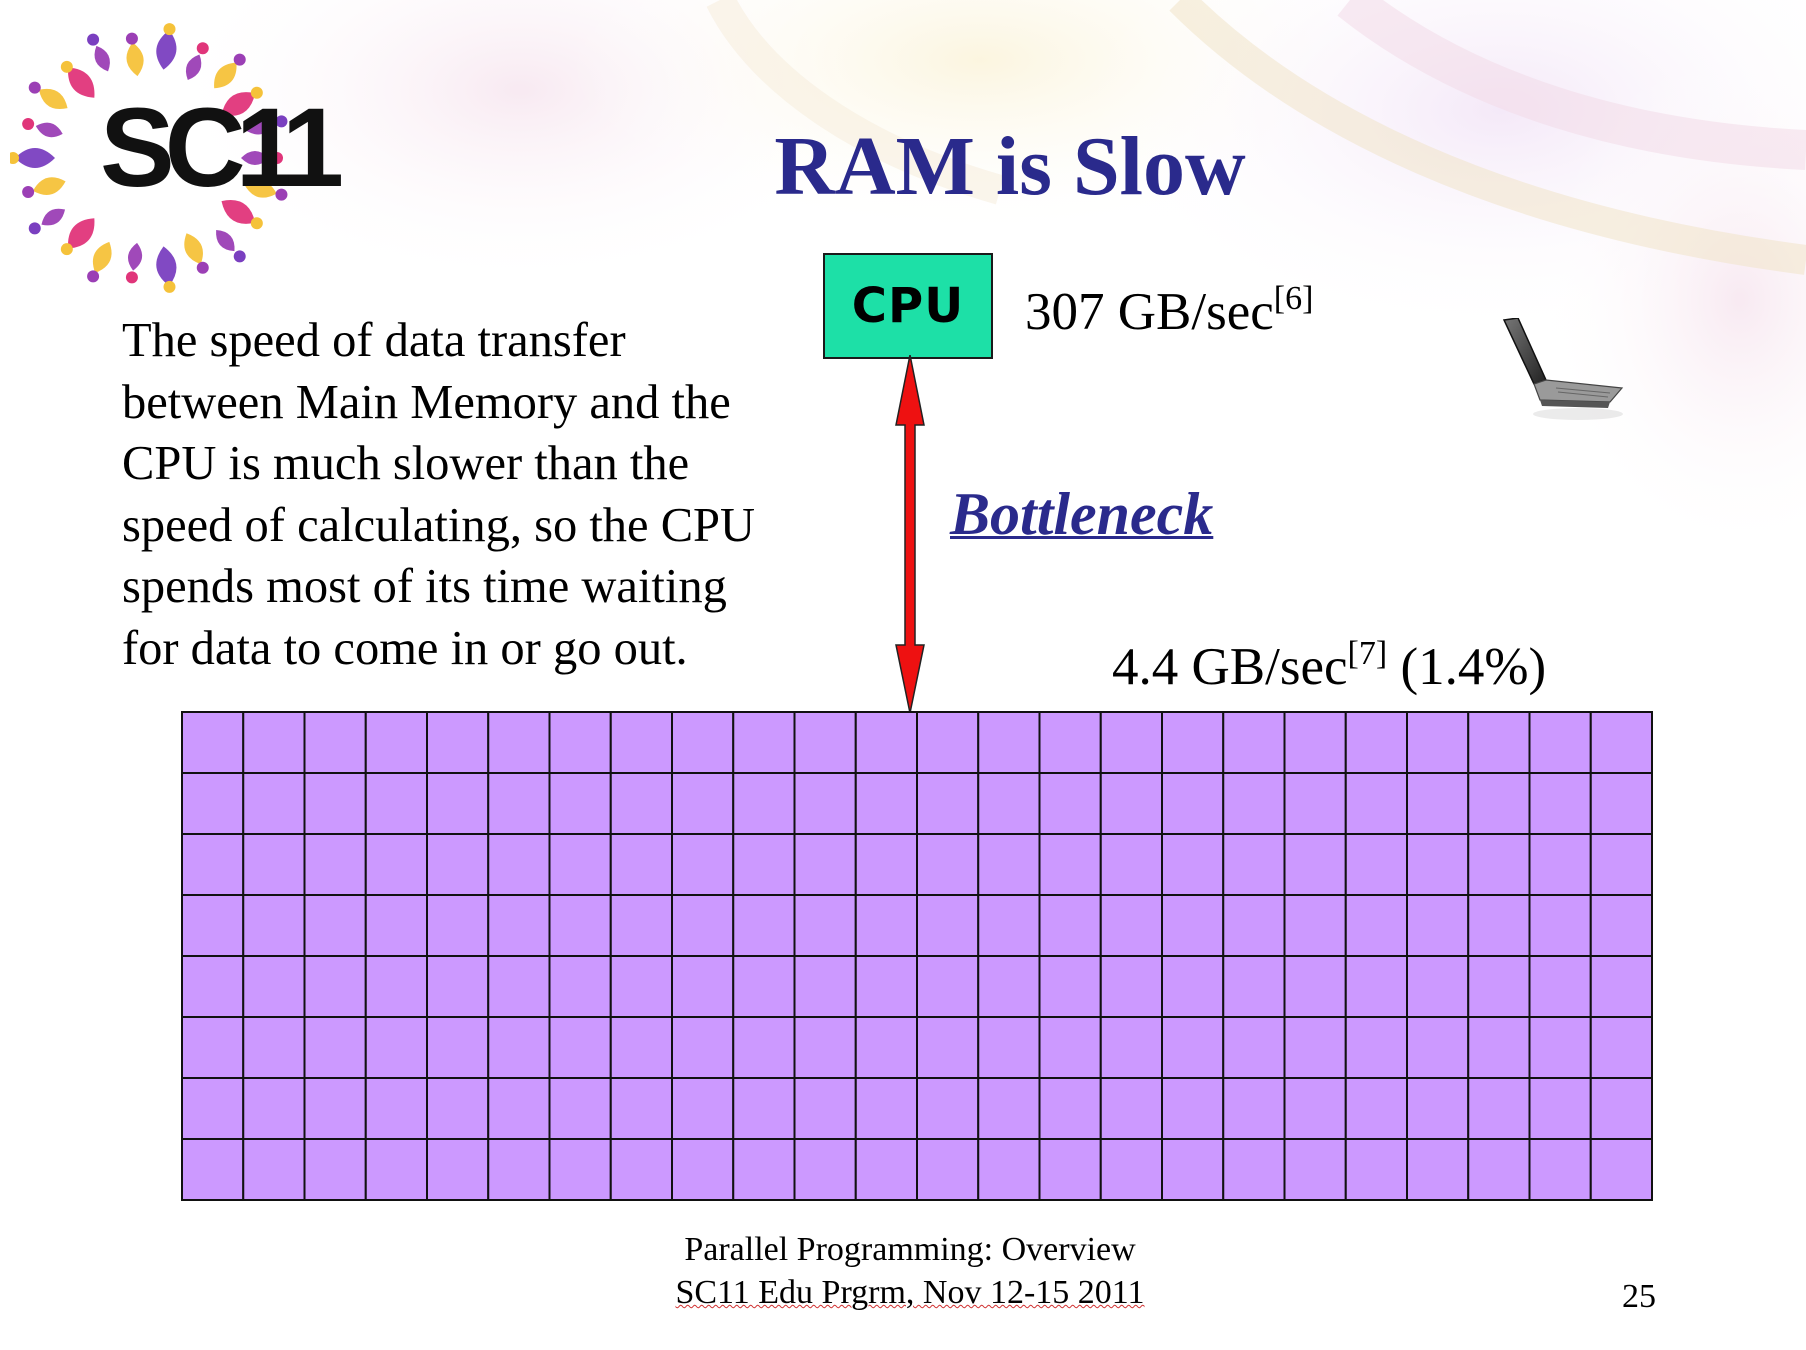 This screenshot has width=1806, height=1350. I want to click on sc11-logo-icon, so click(149, 158).